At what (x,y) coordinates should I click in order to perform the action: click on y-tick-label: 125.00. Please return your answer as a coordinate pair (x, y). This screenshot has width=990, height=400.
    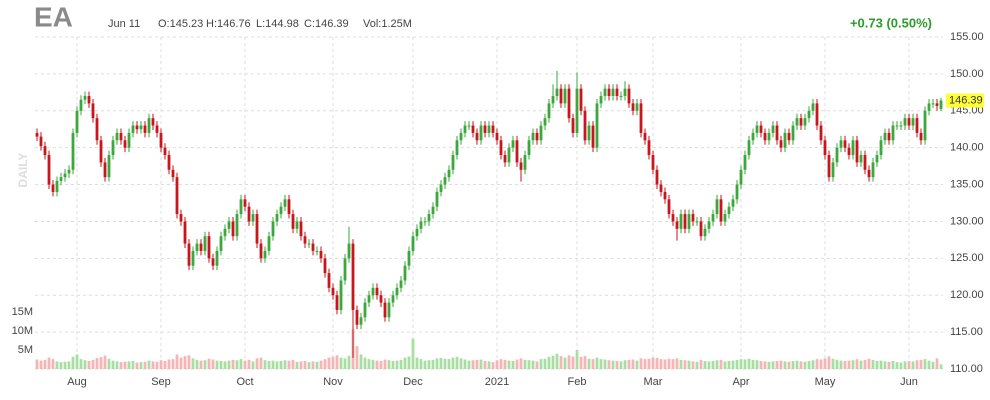
    Looking at the image, I should click on (967, 258).